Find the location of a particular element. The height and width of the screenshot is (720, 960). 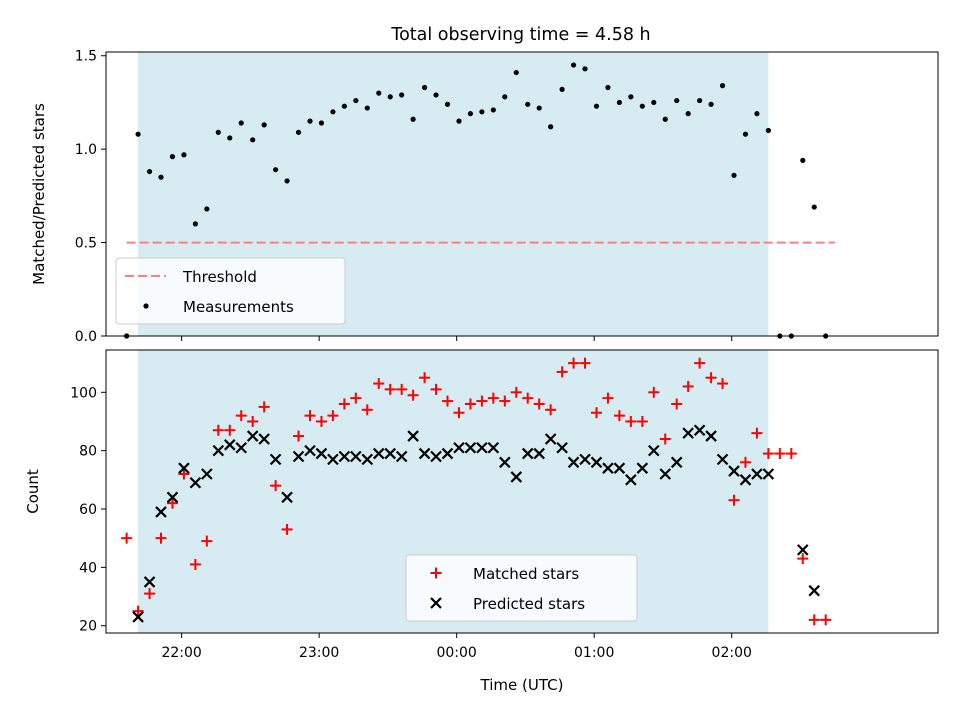

x-tick-label: 01:00 is located at coordinates (594, 653).